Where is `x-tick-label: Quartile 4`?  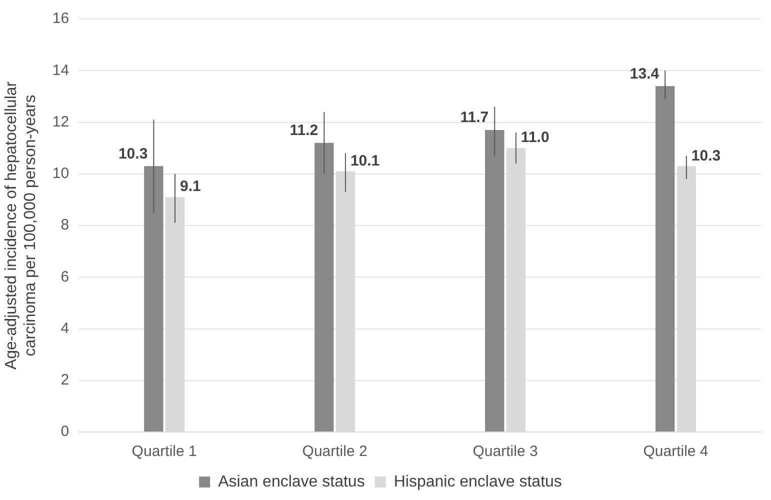
x-tick-label: Quartile 4 is located at coordinates (675, 451).